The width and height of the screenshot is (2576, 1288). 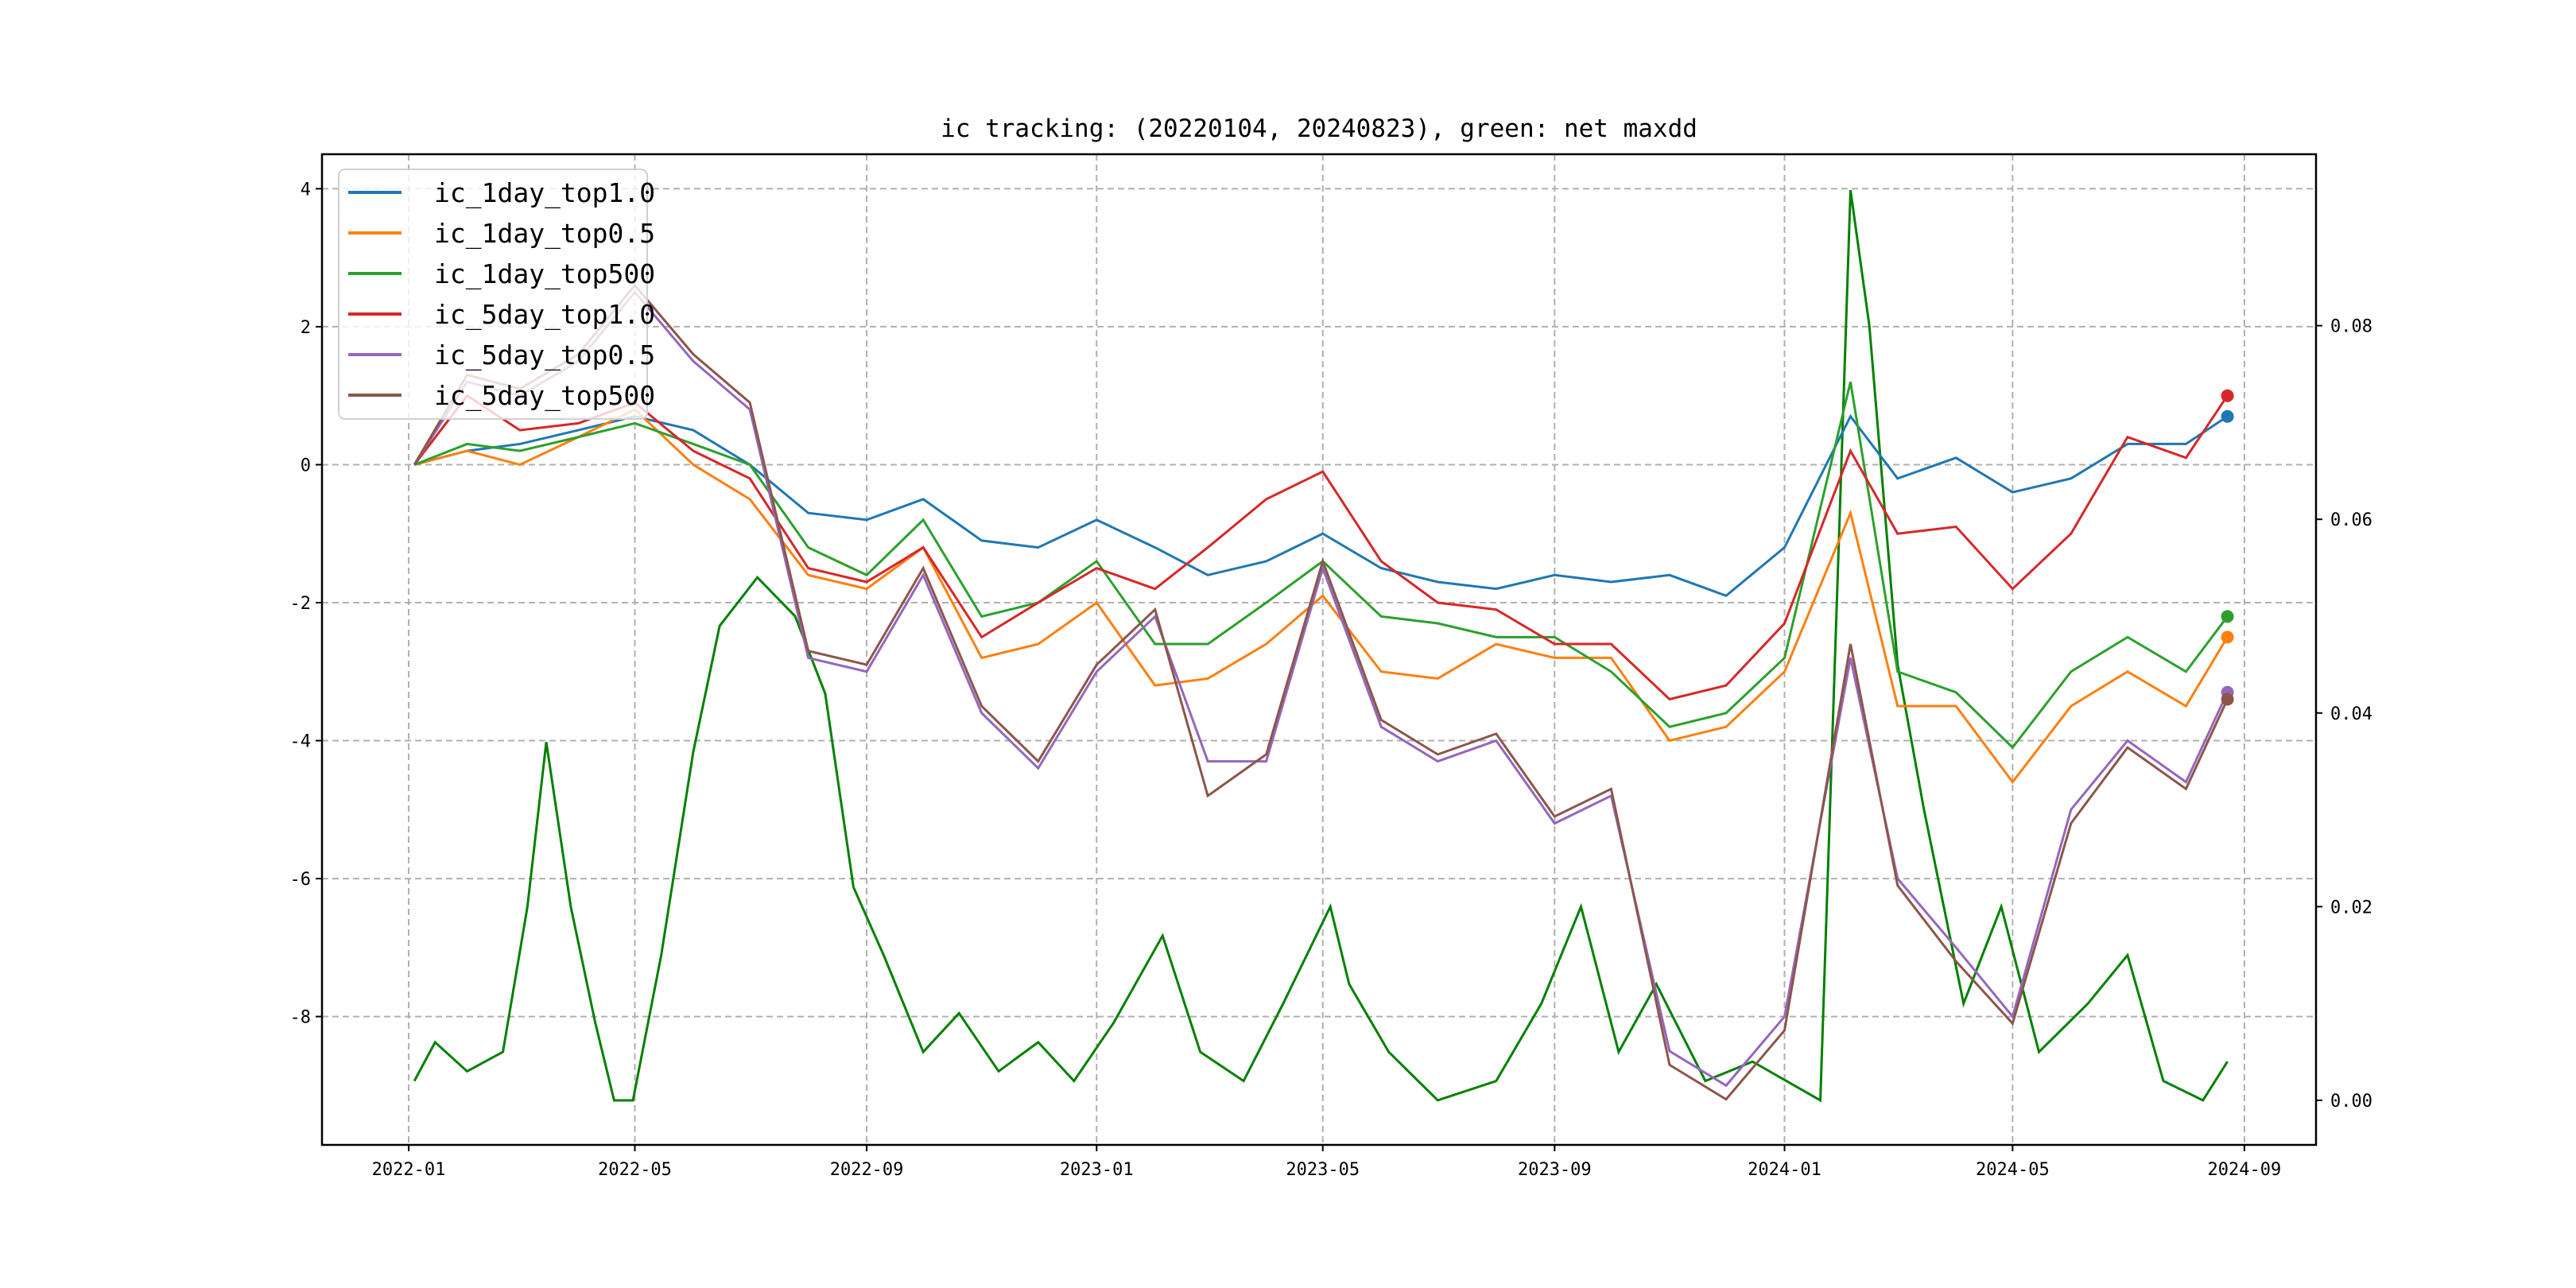 What do you see at coordinates (493, 294) in the screenshot?
I see `legend-box` at bounding box center [493, 294].